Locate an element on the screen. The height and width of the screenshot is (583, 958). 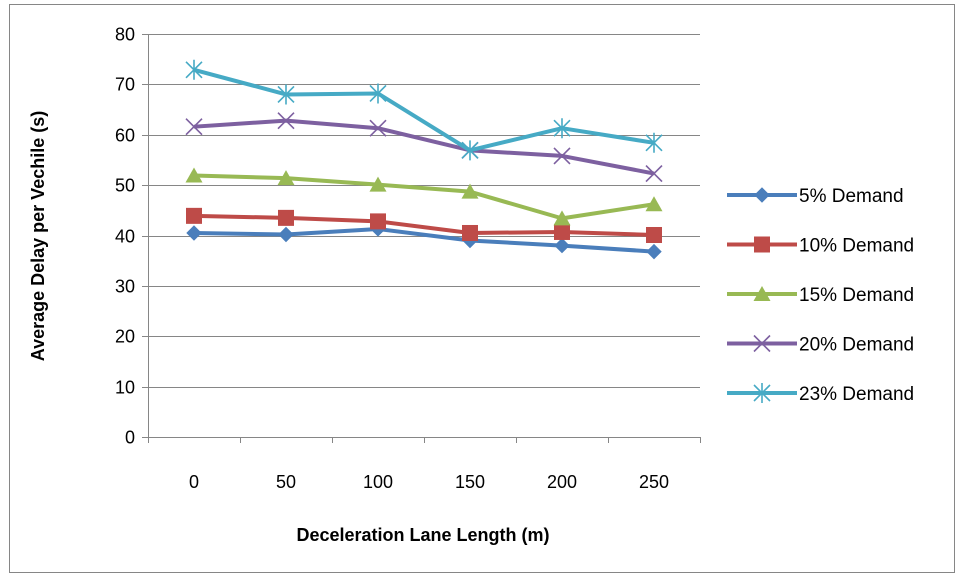
y-tick-label: 30 is located at coordinates (125, 287).